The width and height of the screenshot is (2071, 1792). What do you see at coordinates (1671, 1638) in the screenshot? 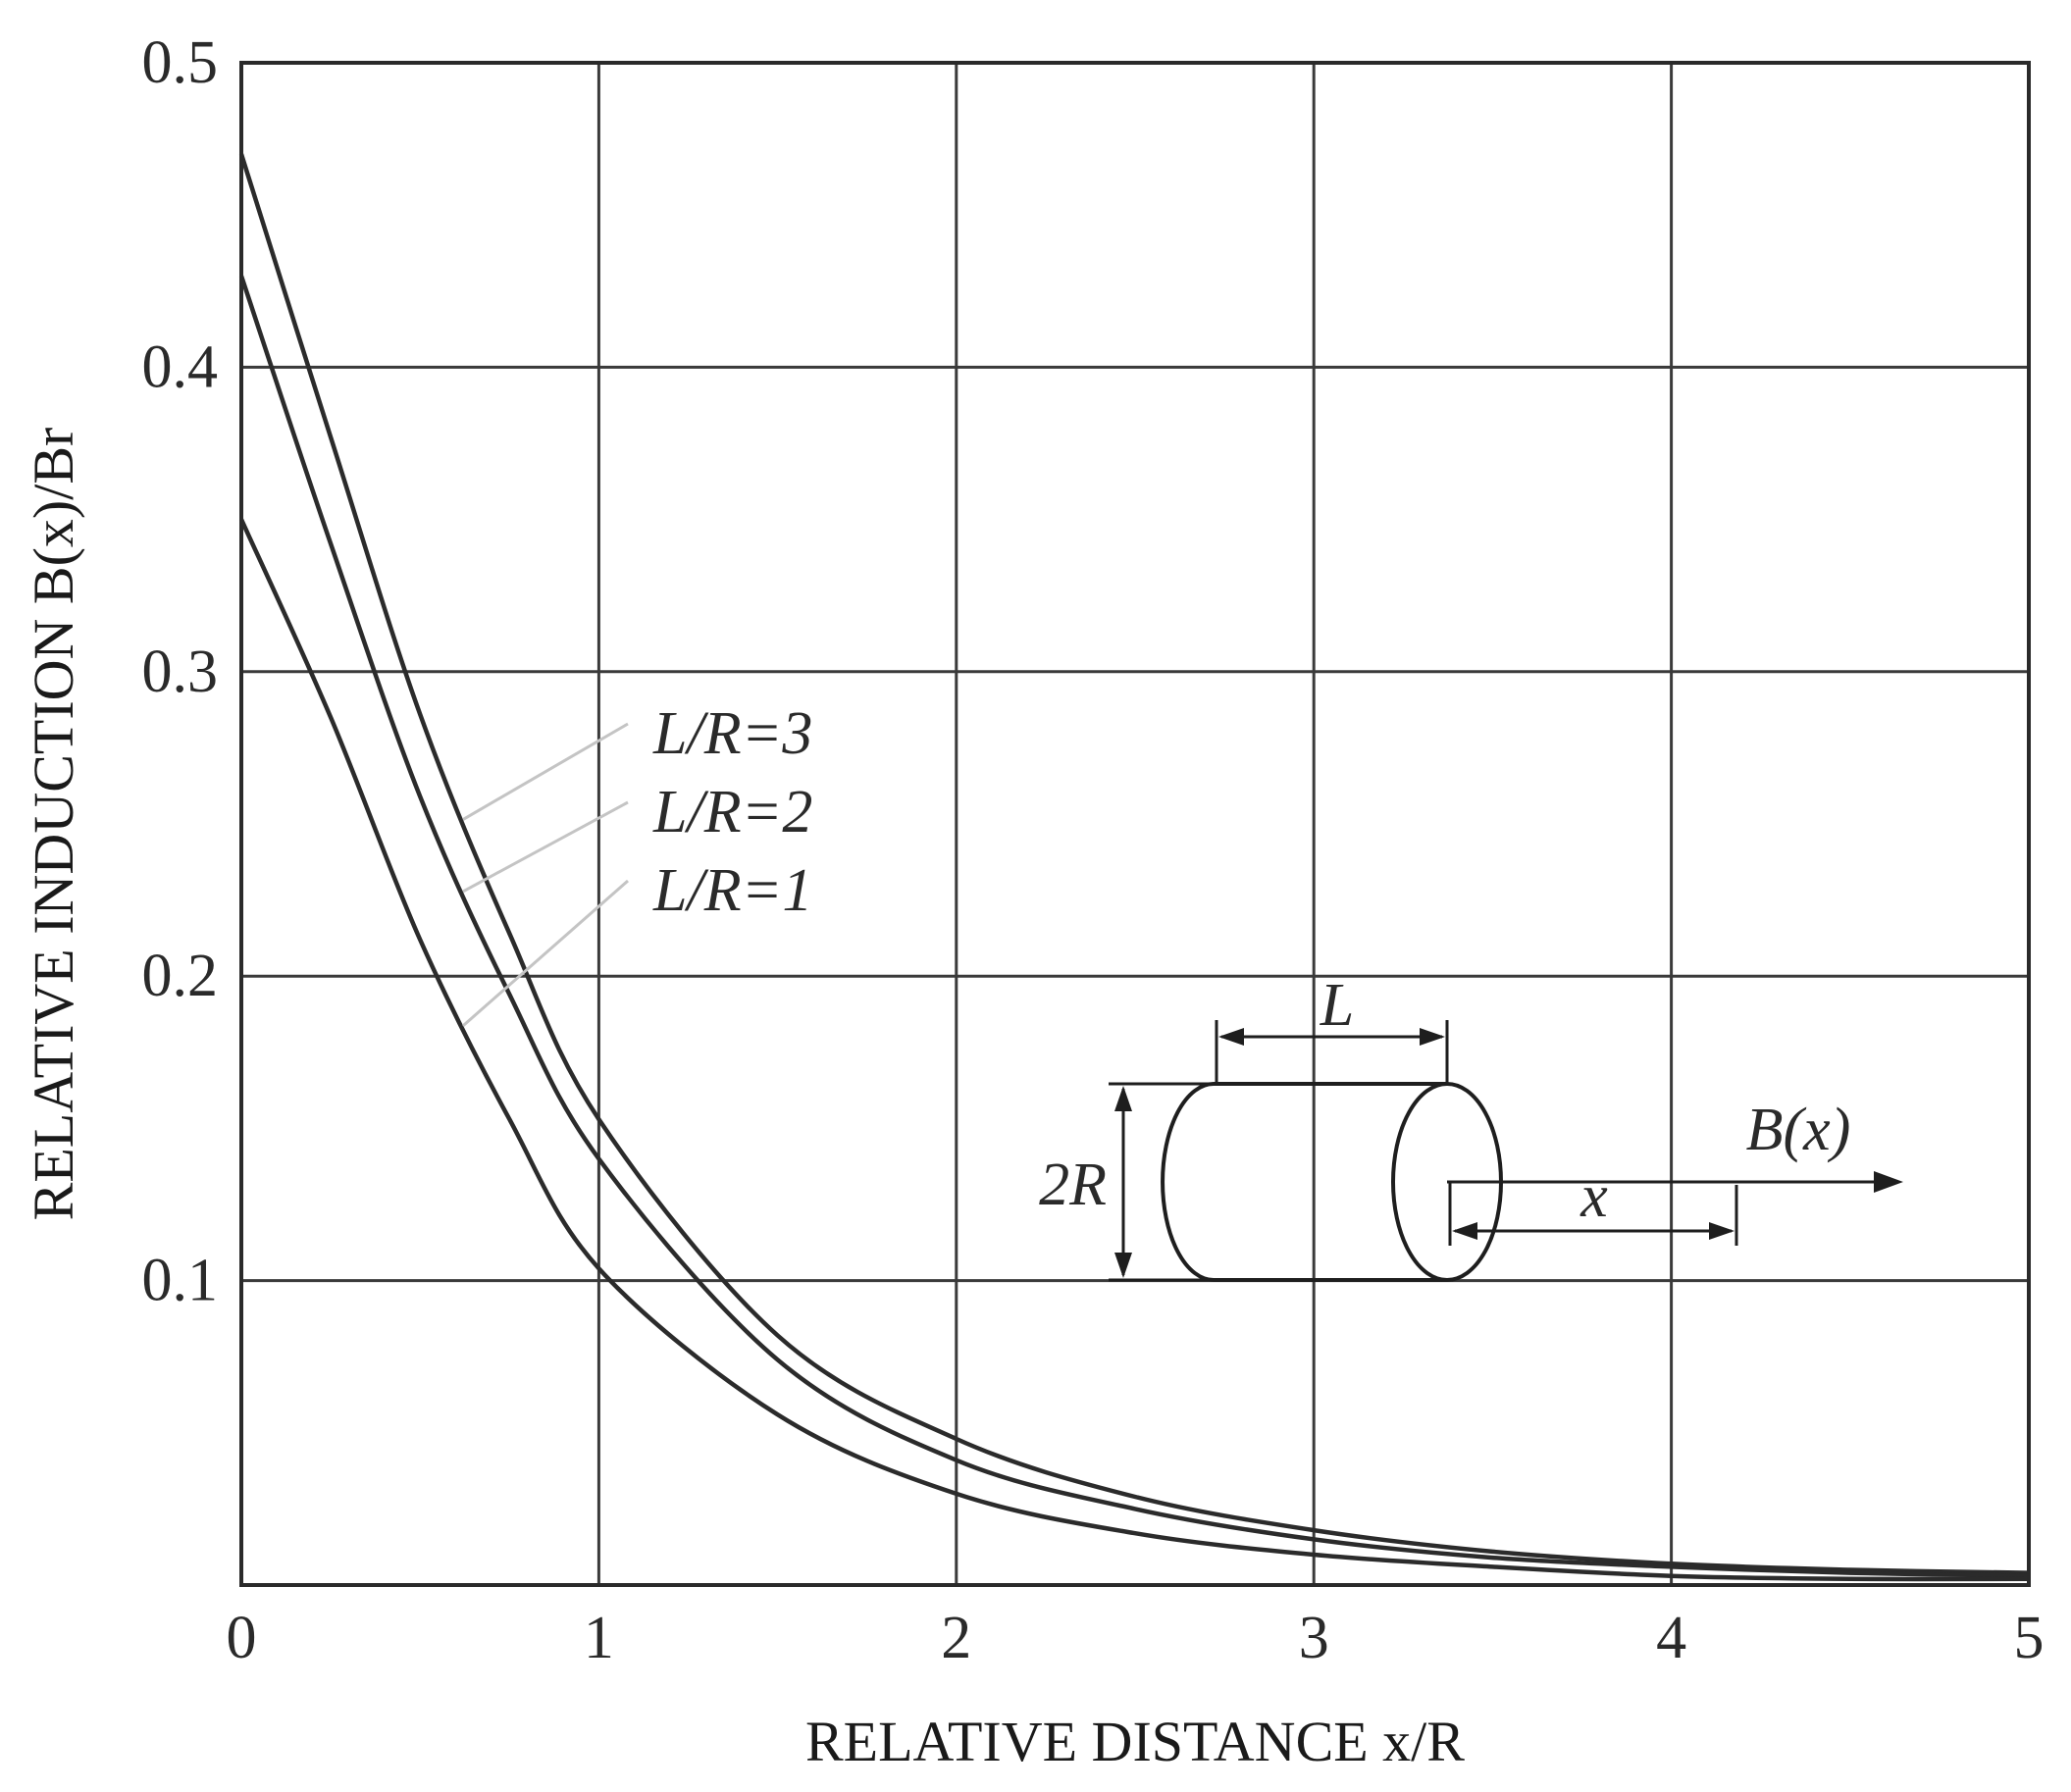
I see `x-tick-label: 4` at bounding box center [1671, 1638].